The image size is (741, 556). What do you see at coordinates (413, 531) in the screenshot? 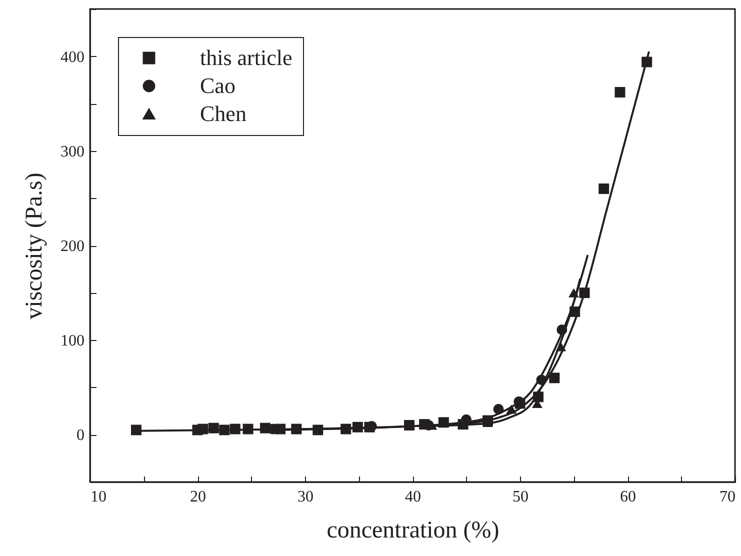
I see `x-axis-title: concentration (%)` at bounding box center [413, 531].